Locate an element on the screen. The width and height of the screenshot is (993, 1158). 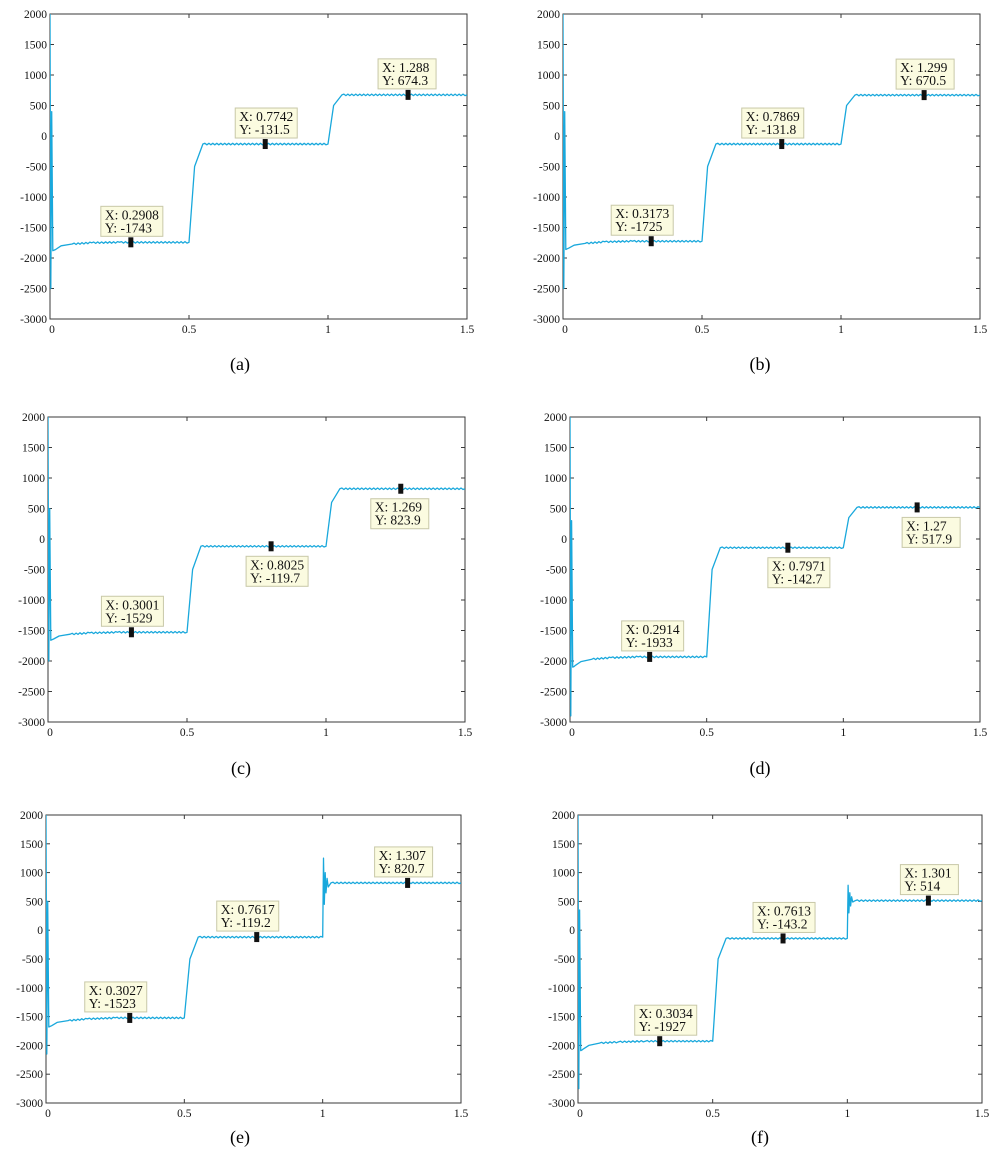
datatip-y-label: Y: 820.7 is located at coordinates (402, 868).